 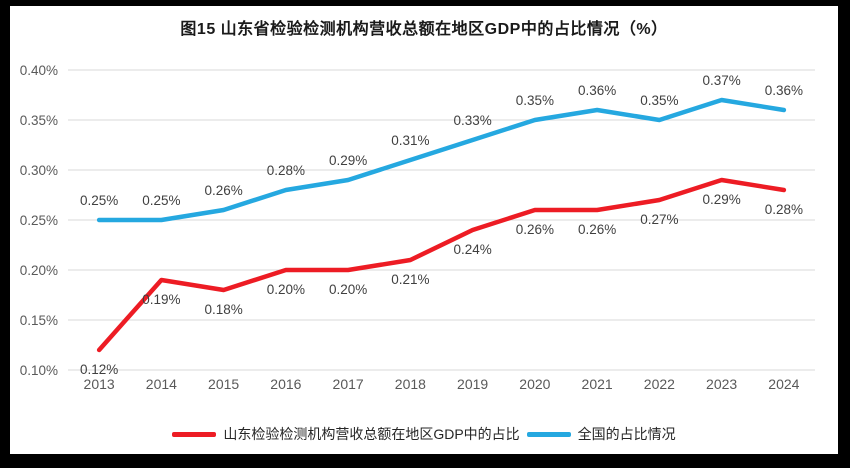 I want to click on y-tick-label: 0.25%, so click(x=39, y=220).